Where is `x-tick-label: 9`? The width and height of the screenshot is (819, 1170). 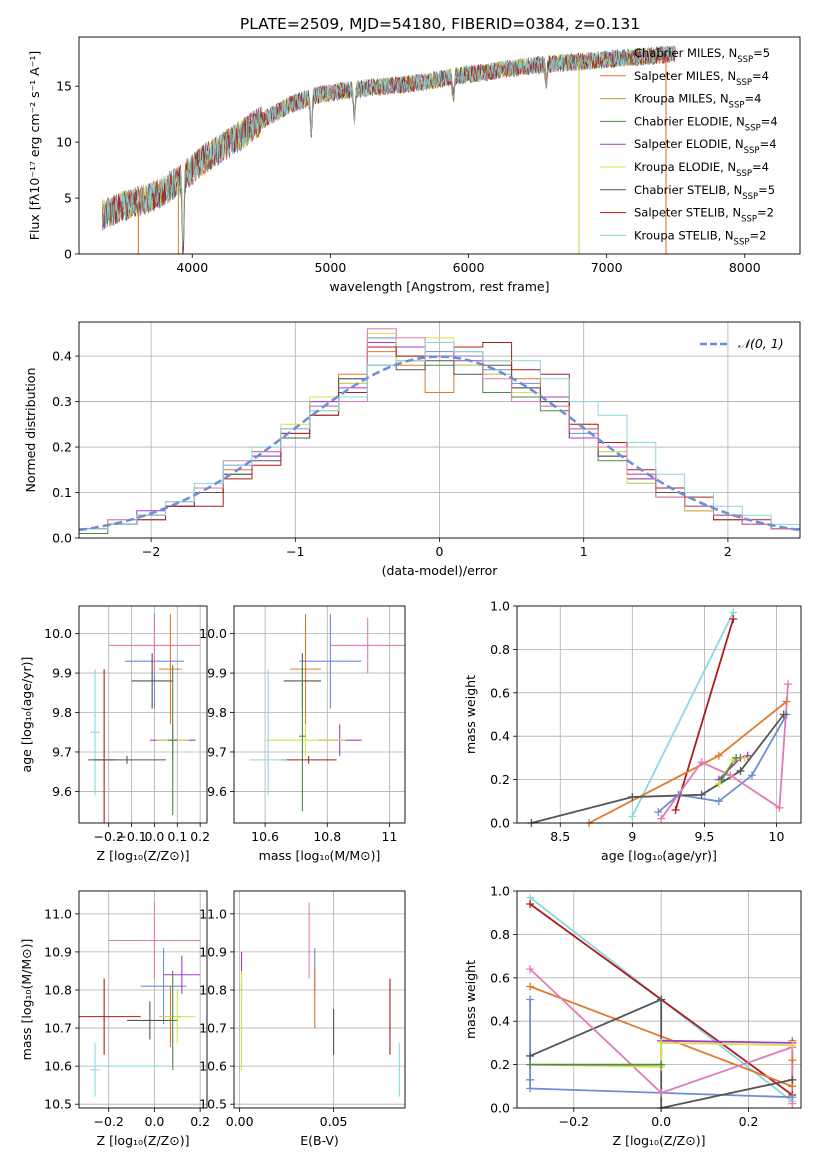 x-tick-label: 9 is located at coordinates (632, 836).